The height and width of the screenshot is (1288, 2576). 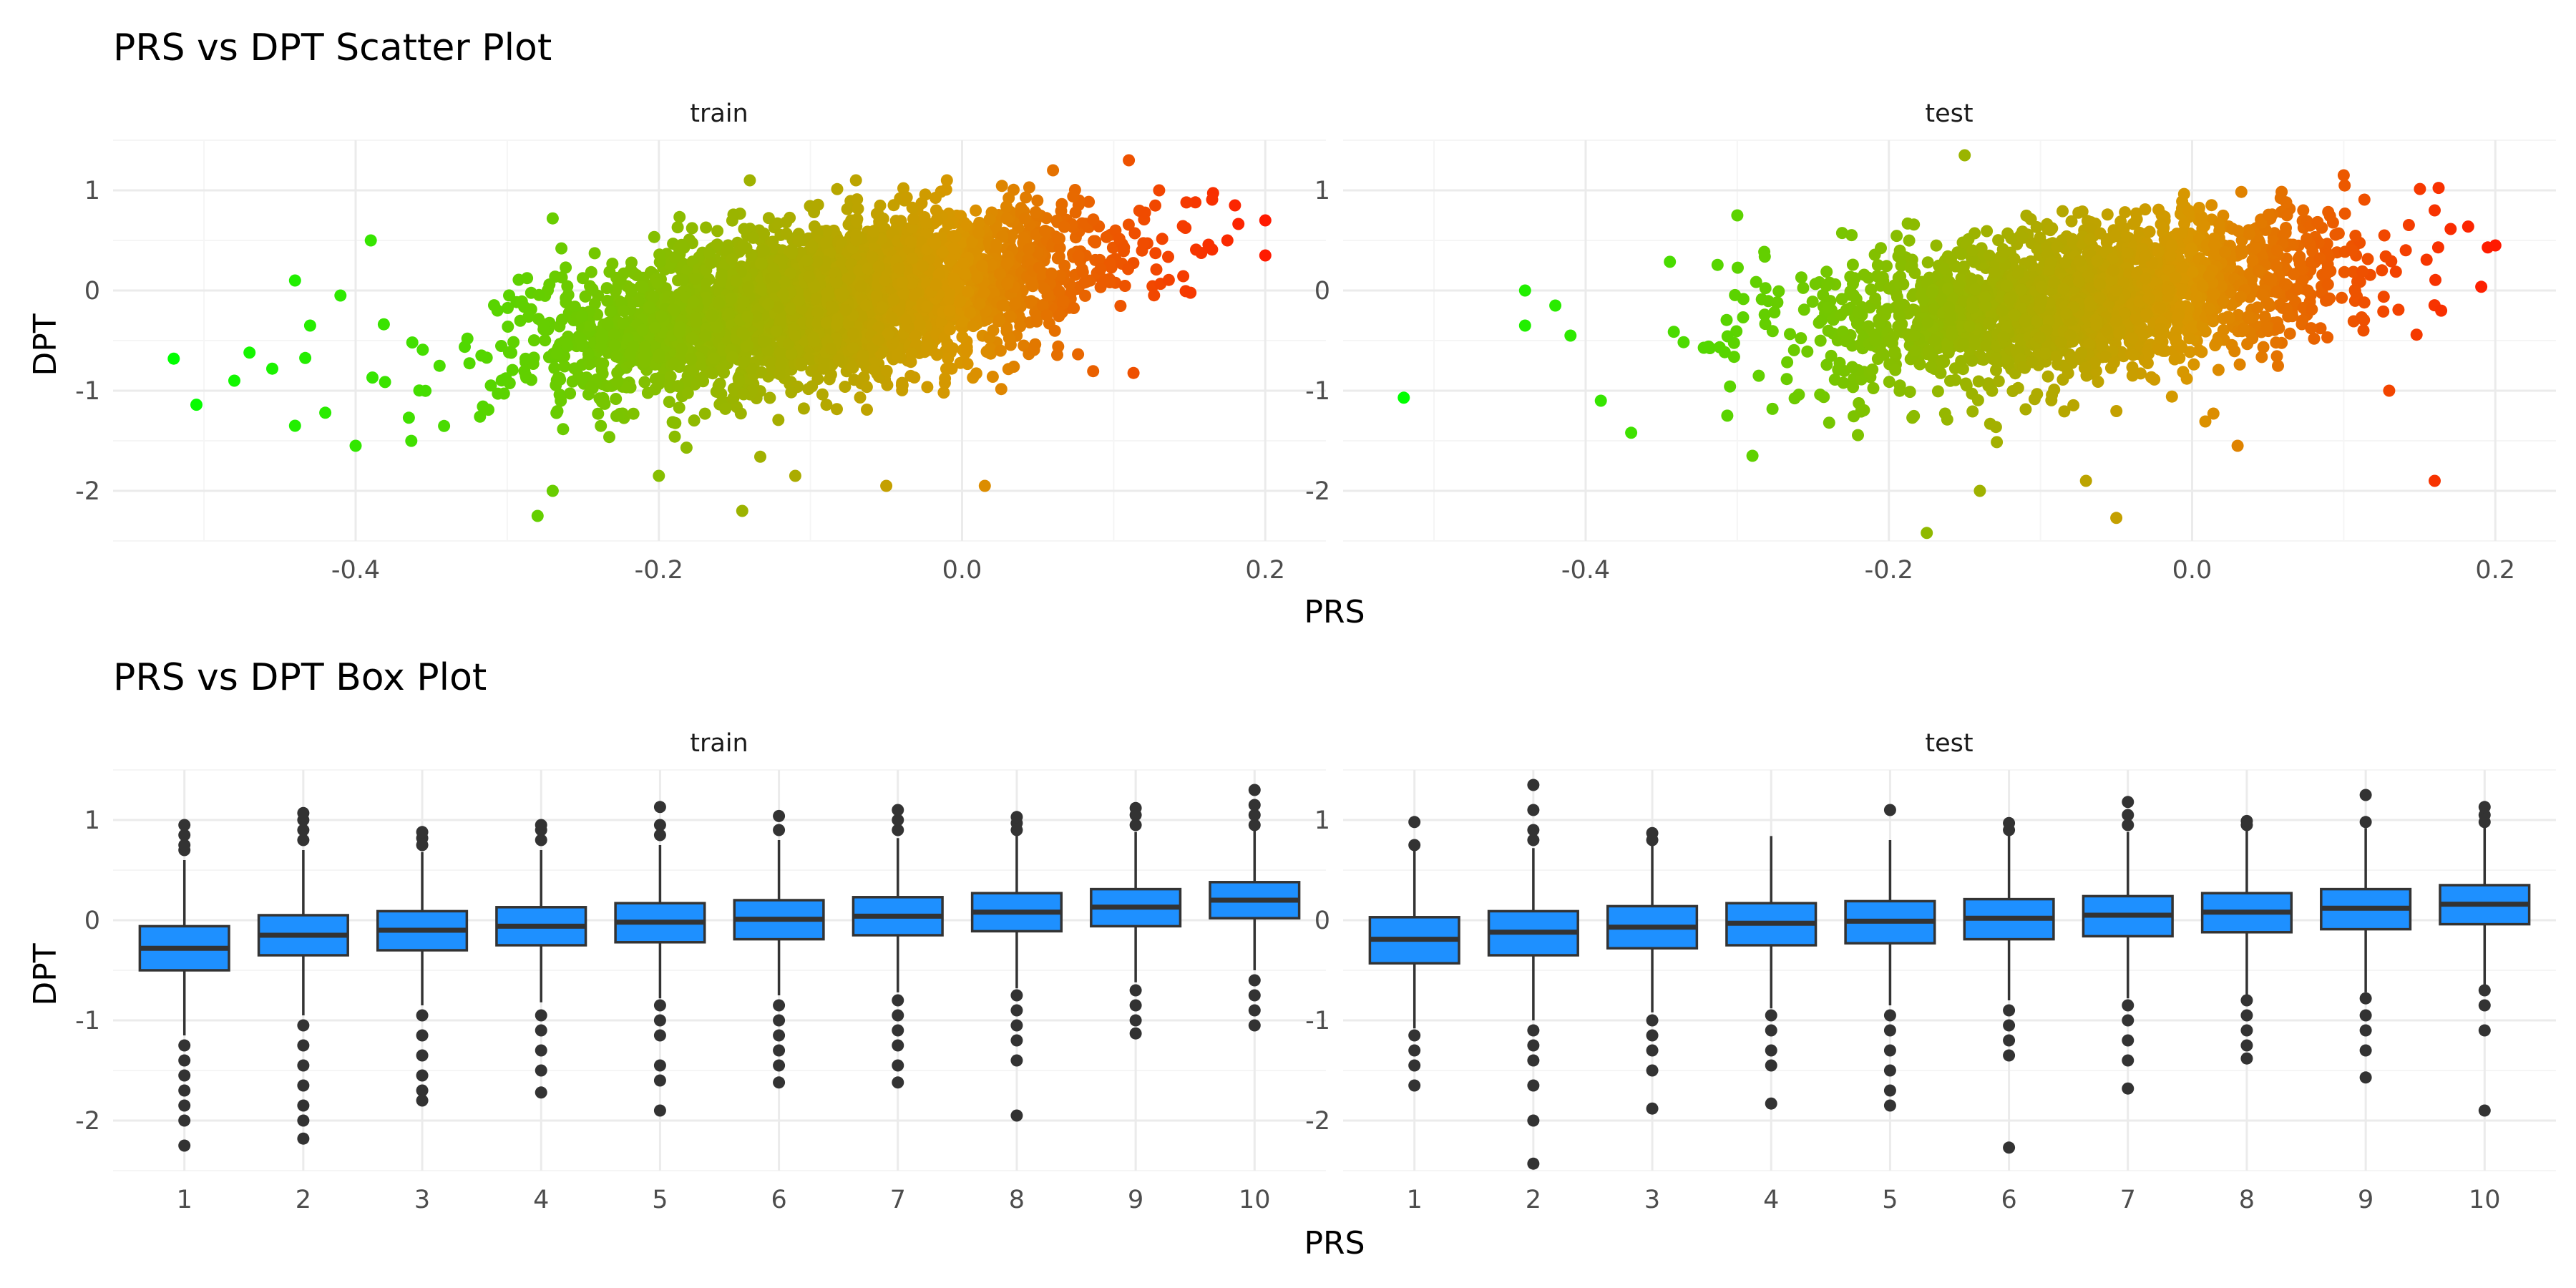 What do you see at coordinates (92, 291) in the screenshot?
I see `y-tick-label: 0` at bounding box center [92, 291].